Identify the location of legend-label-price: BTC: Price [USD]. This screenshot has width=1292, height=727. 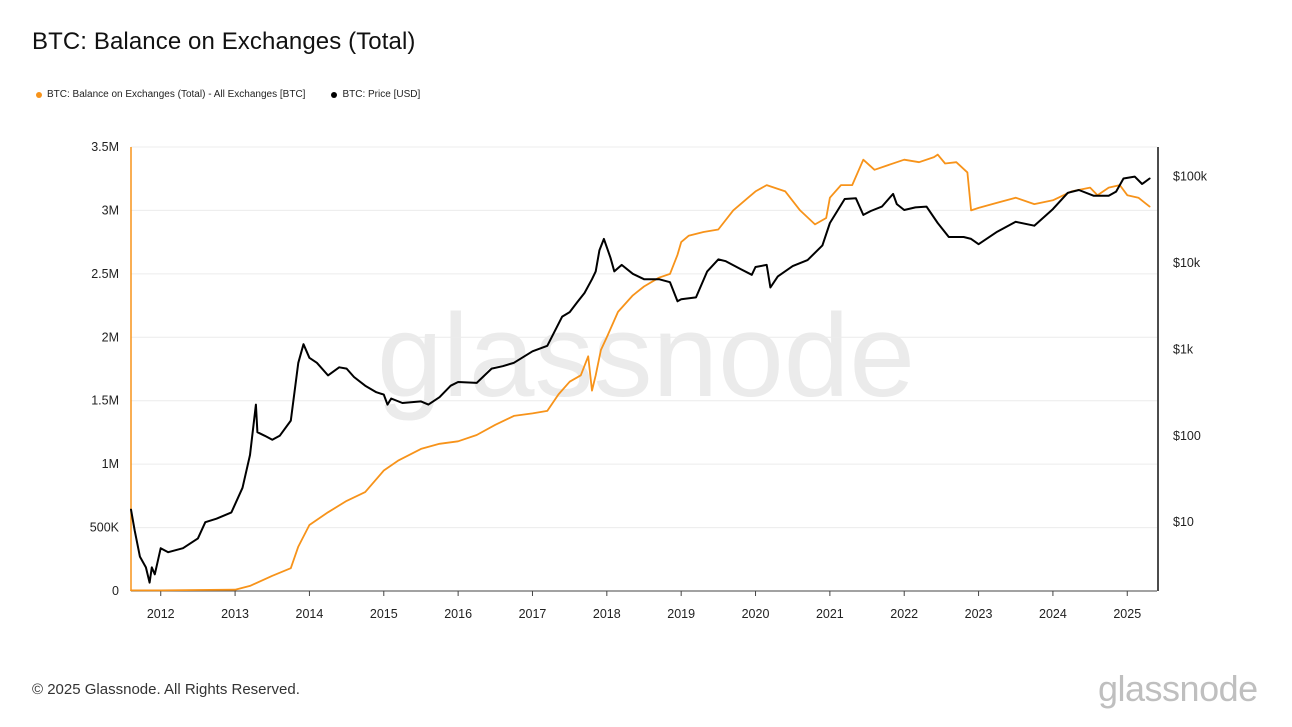
(381, 94).